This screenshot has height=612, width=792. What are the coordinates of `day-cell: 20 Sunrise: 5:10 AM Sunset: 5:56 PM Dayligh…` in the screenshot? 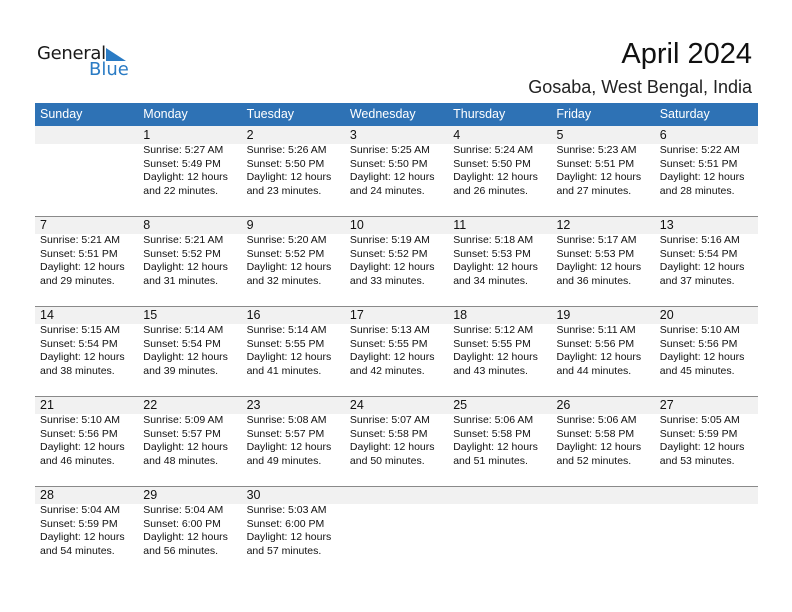 It's located at (706, 342).